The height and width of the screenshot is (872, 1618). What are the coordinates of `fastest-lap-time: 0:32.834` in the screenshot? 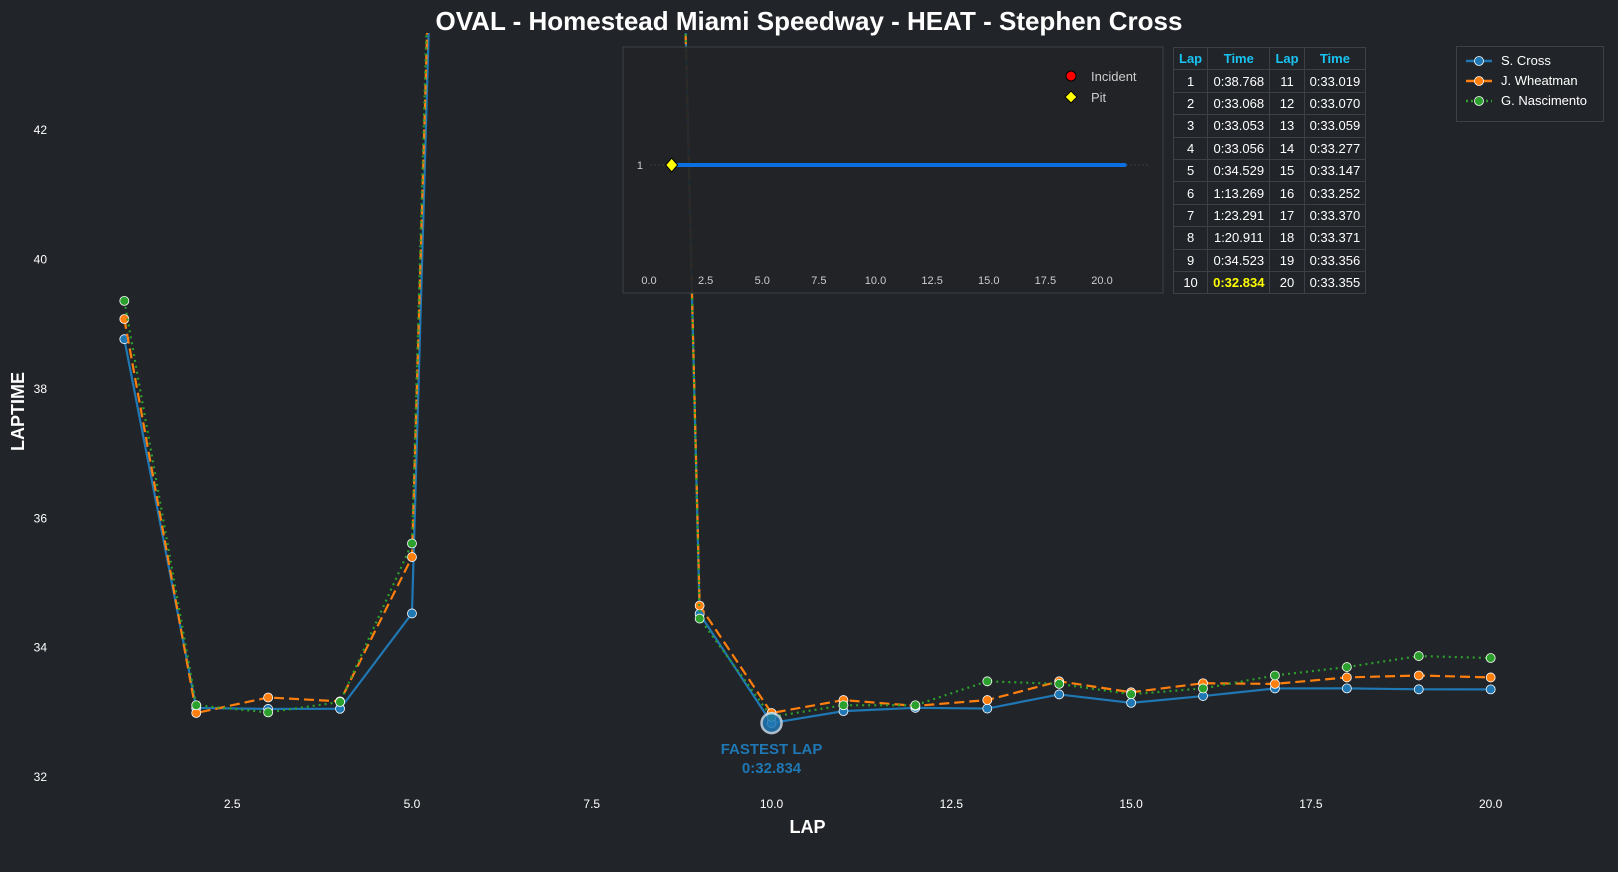 It's located at (772, 768).